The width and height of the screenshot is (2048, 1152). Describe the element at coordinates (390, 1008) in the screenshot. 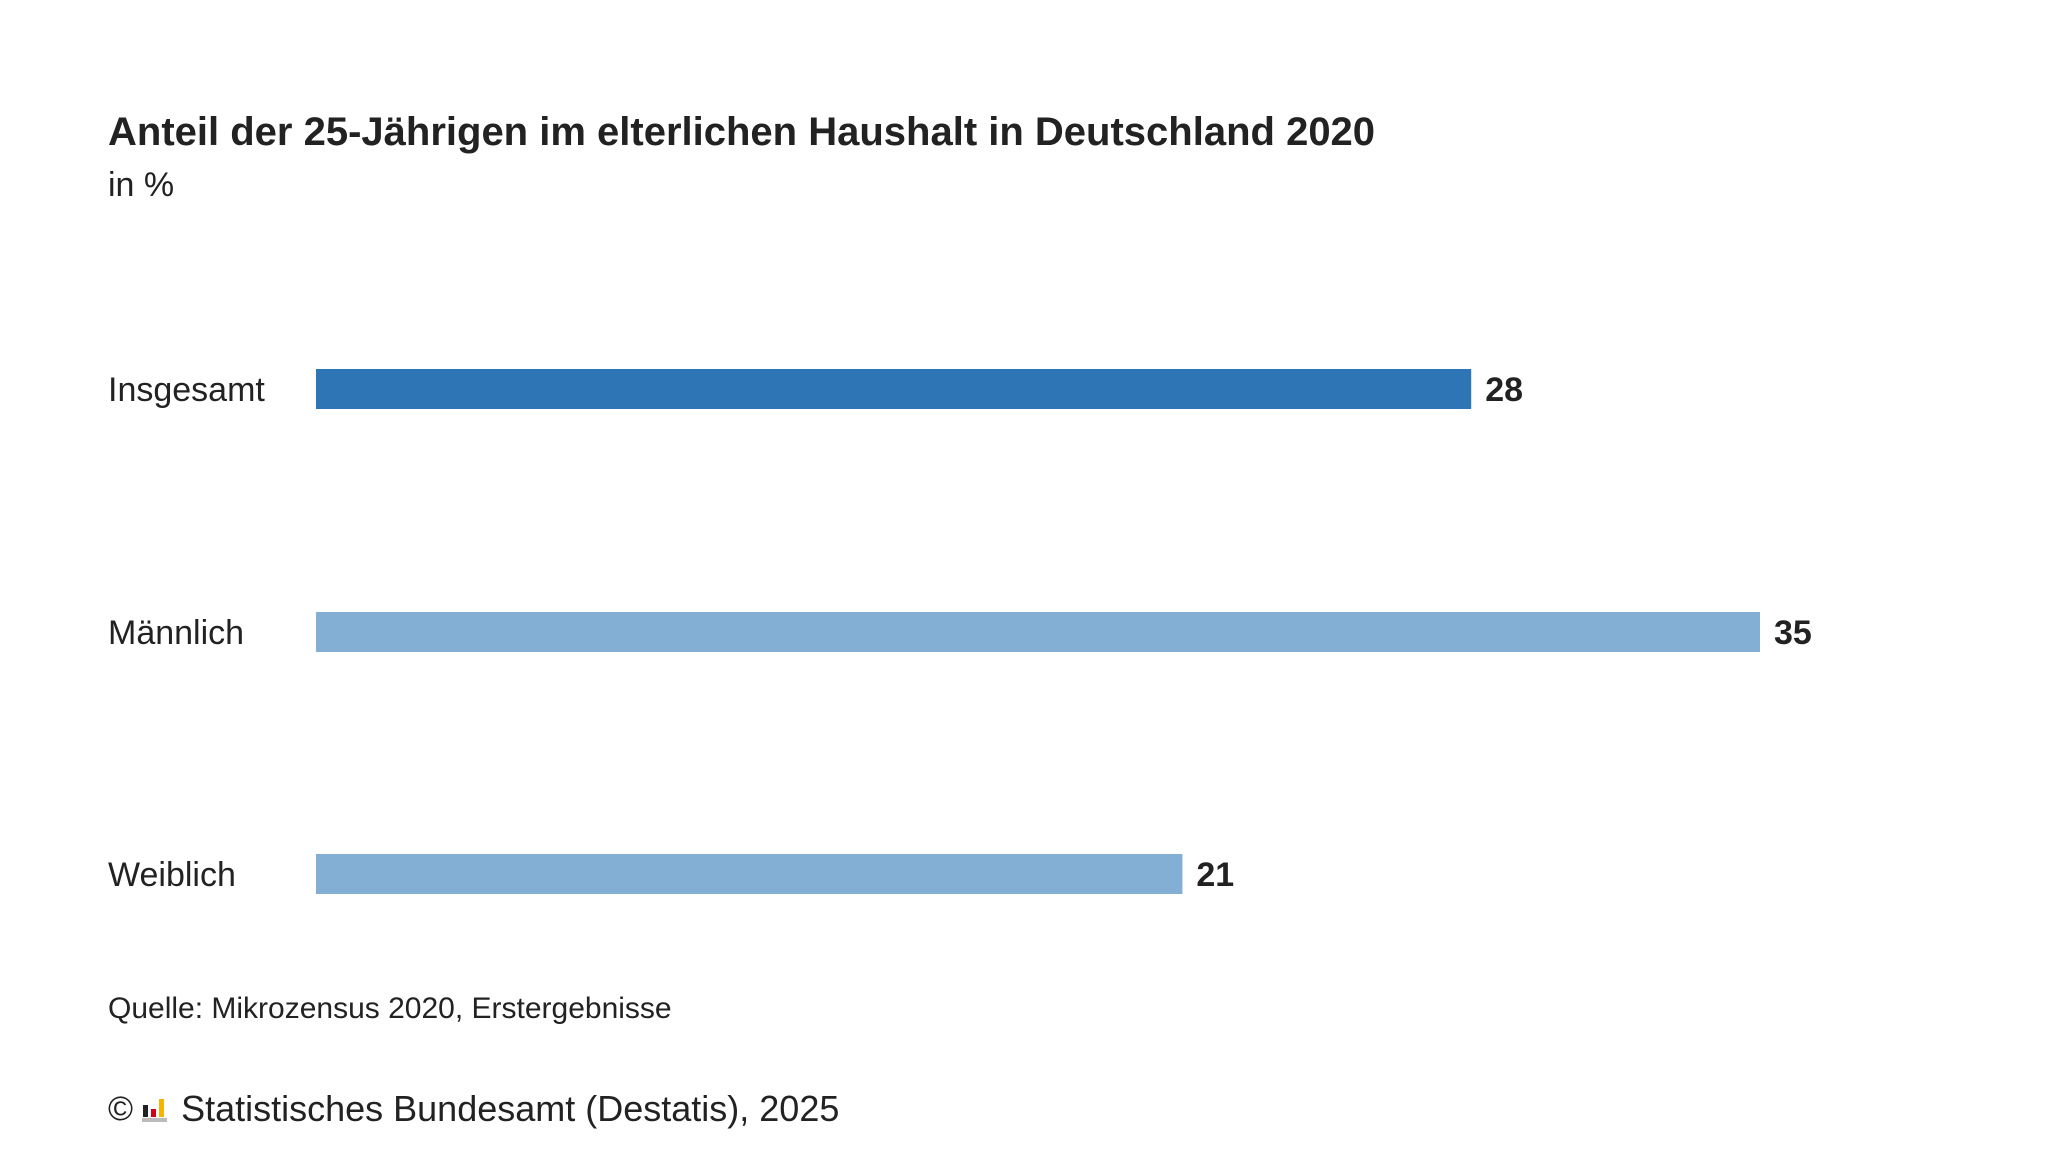

I see `source-note: Quelle: Mikrozensus 2020, Erstergebnisse` at that location.